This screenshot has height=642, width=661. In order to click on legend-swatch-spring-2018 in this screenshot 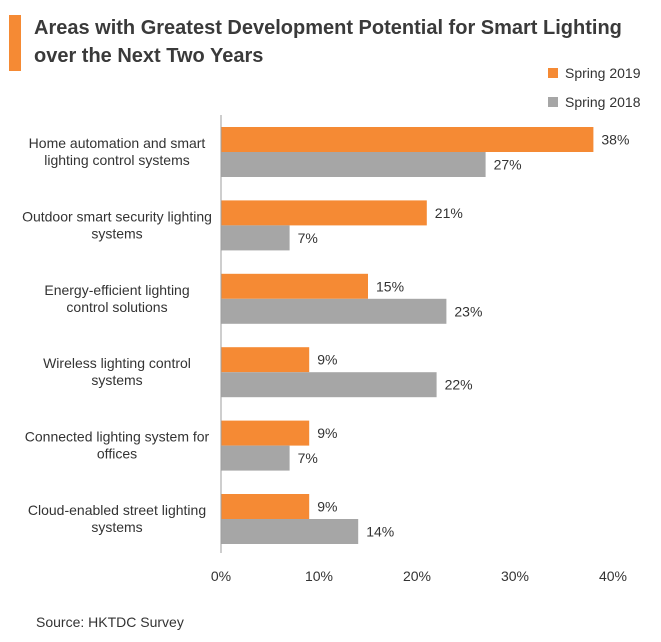, I will do `click(553, 102)`.